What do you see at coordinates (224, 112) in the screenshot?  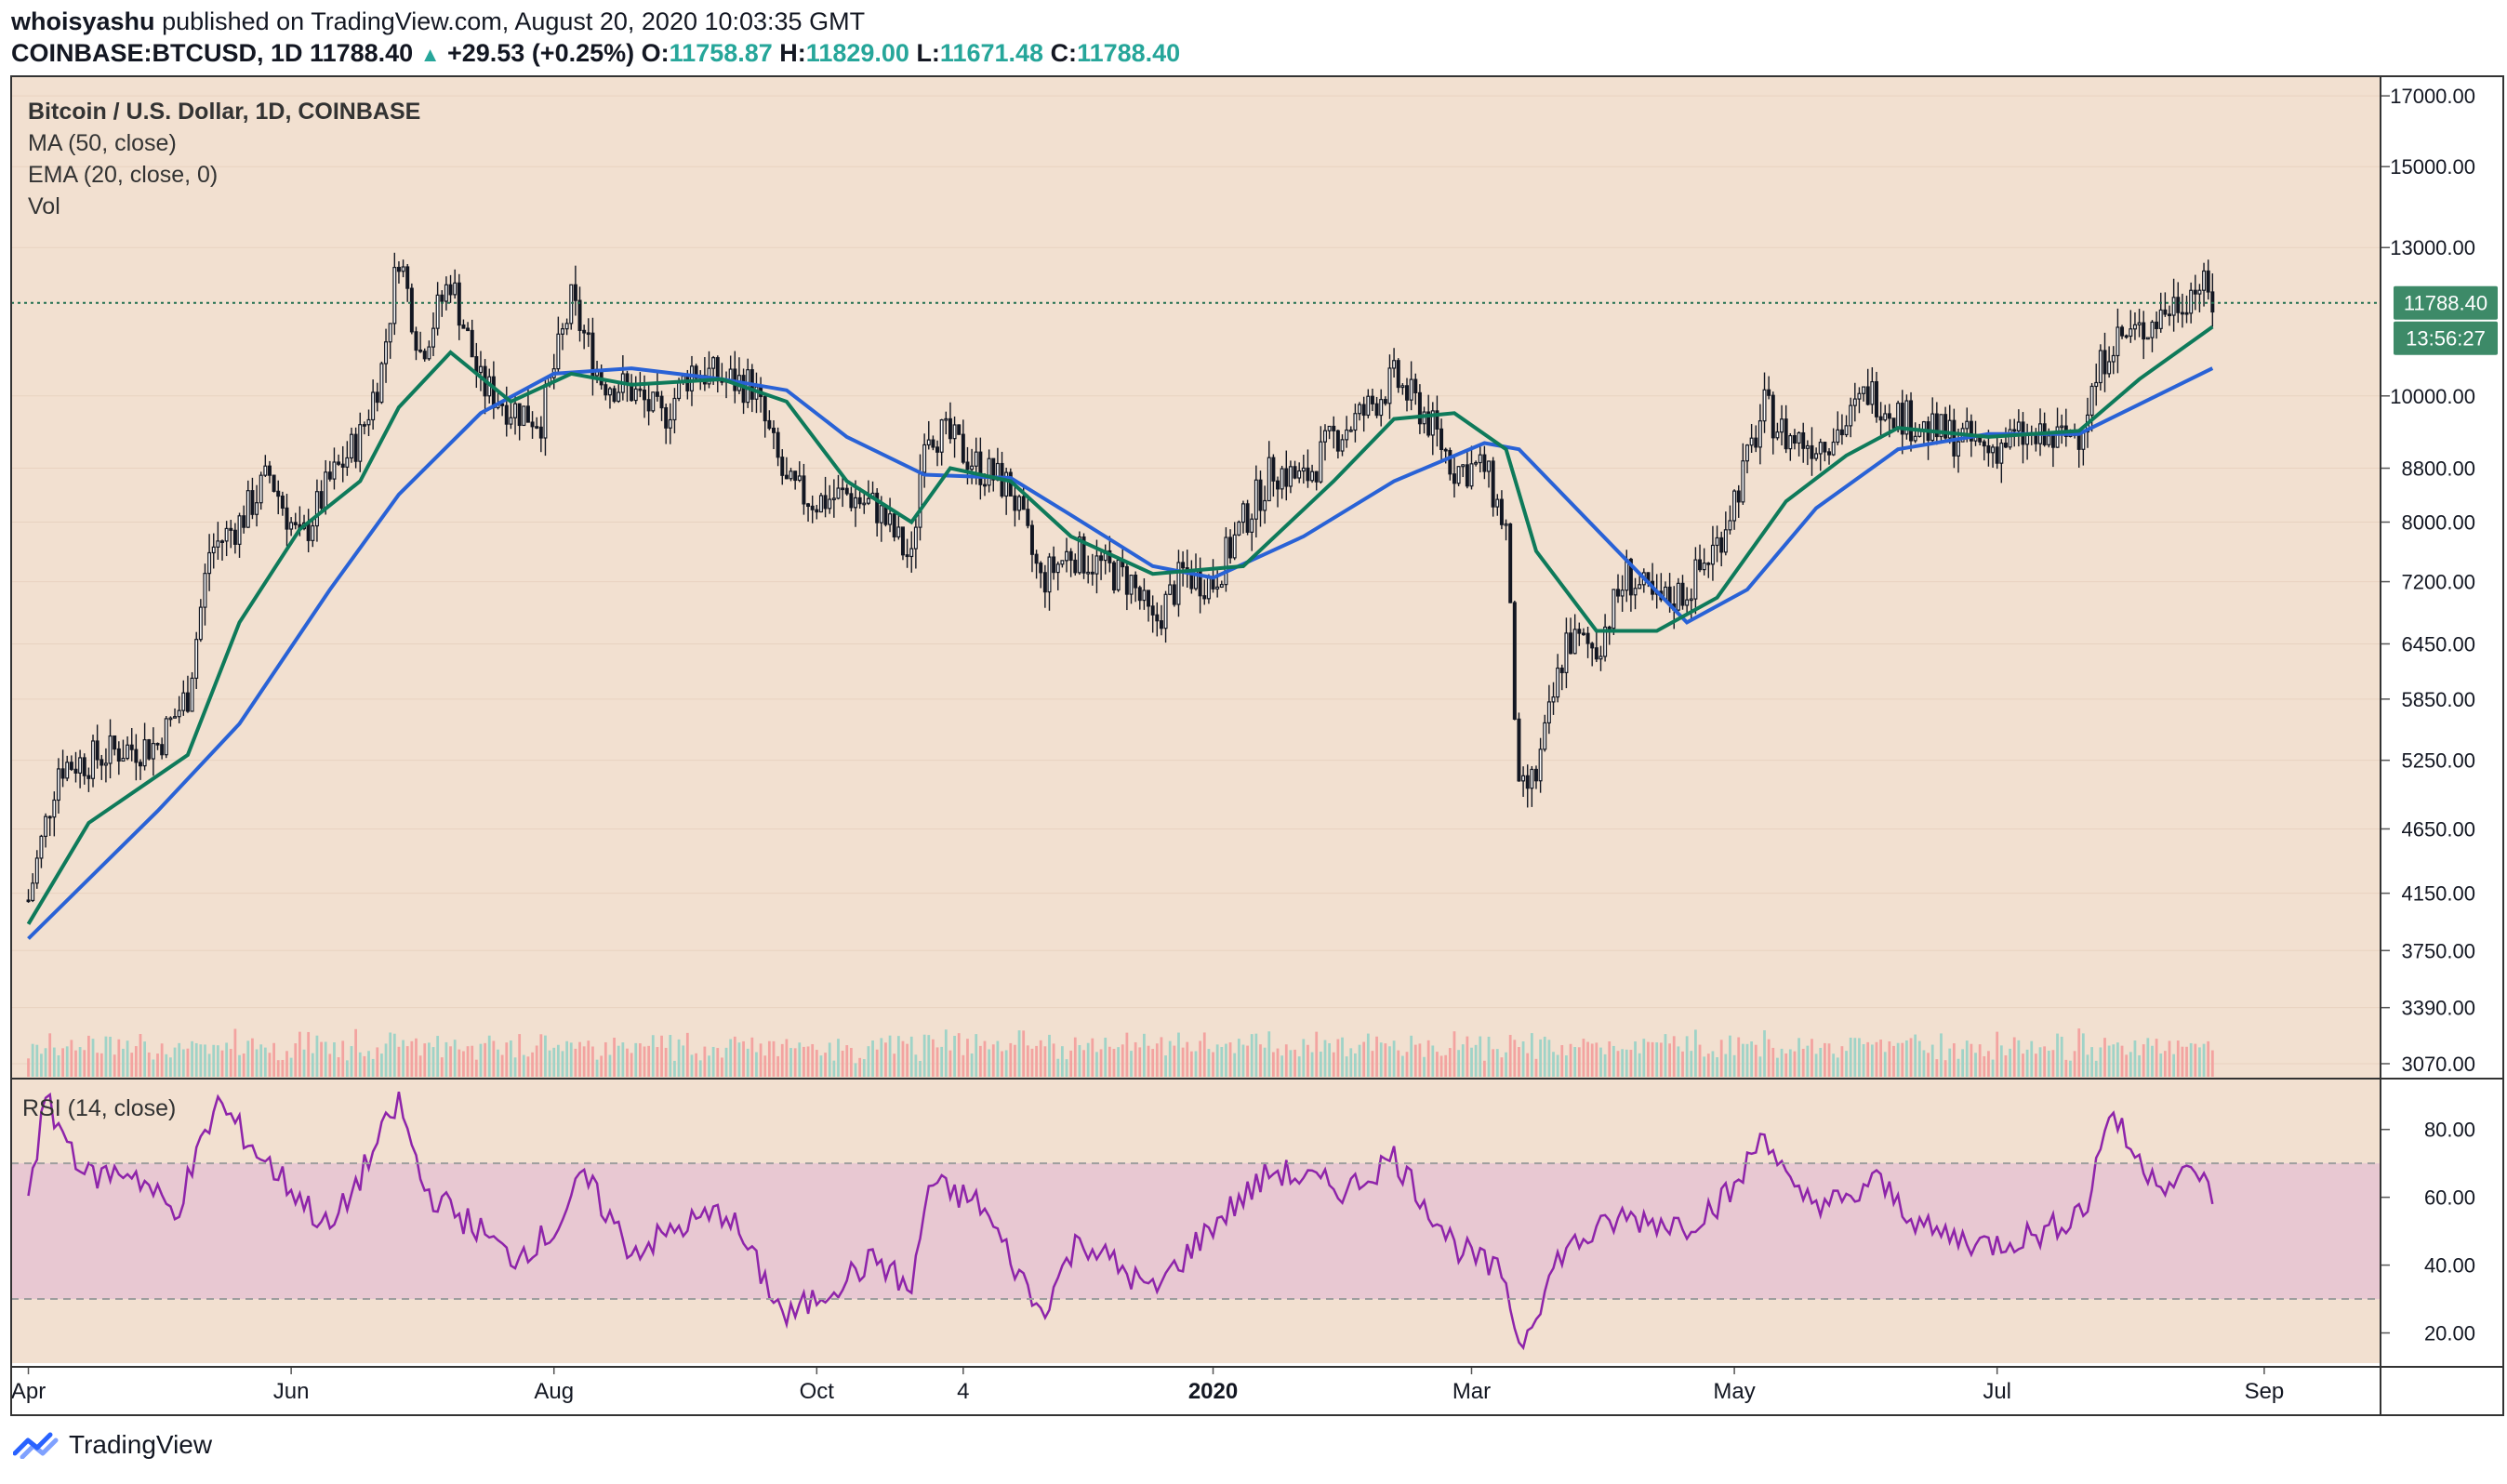 I see `legend-title: Bitcoin / U.S. Dollar, 1D, COINBASE` at bounding box center [224, 112].